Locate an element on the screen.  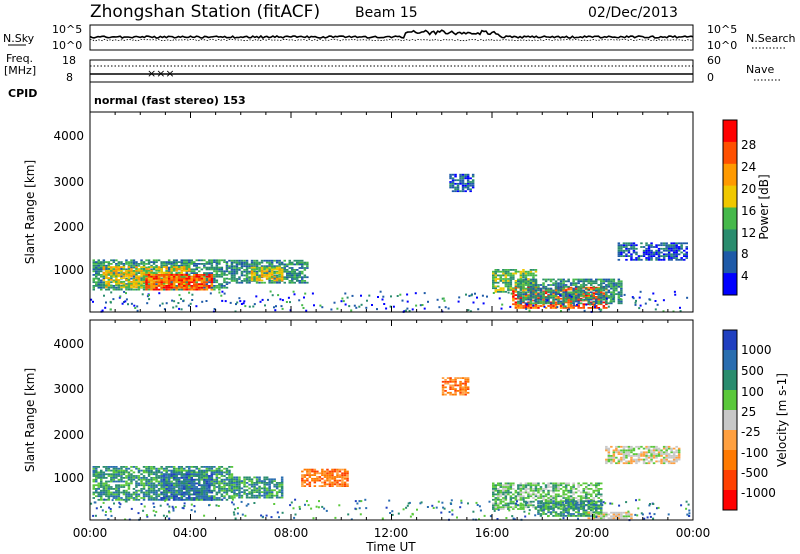
nave-tick-top: 60 is located at coordinates (714, 60).